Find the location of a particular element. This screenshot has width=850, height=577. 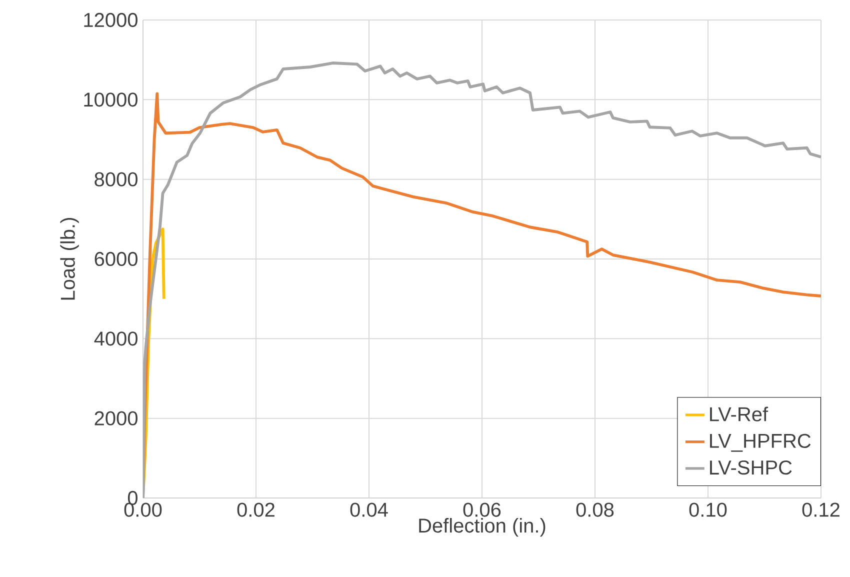

legend-label: LV-Ref is located at coordinates (739, 414).